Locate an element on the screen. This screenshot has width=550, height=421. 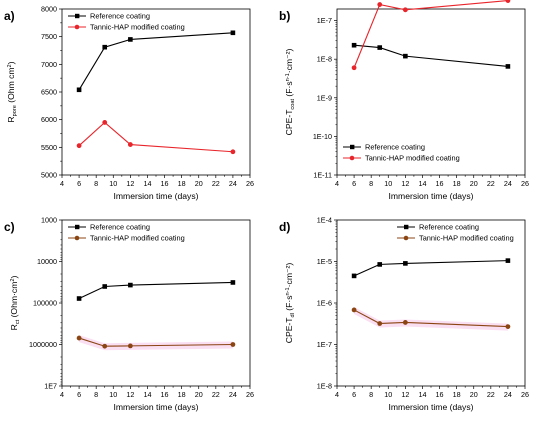
y-tick-label: 1E-5 is located at coordinates (324, 261).